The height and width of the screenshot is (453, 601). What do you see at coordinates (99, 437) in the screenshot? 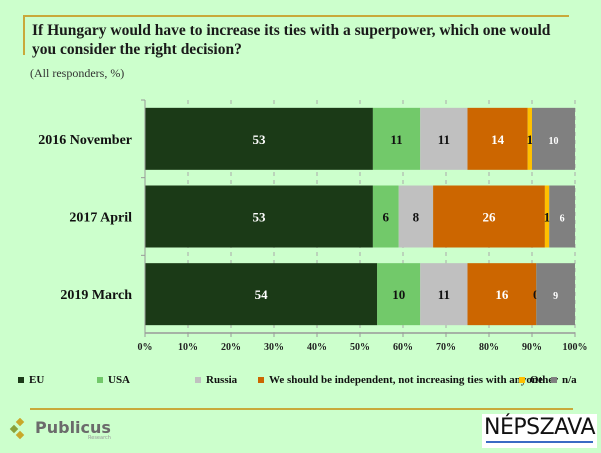
I see `publicus-subtitle: Research` at bounding box center [99, 437].